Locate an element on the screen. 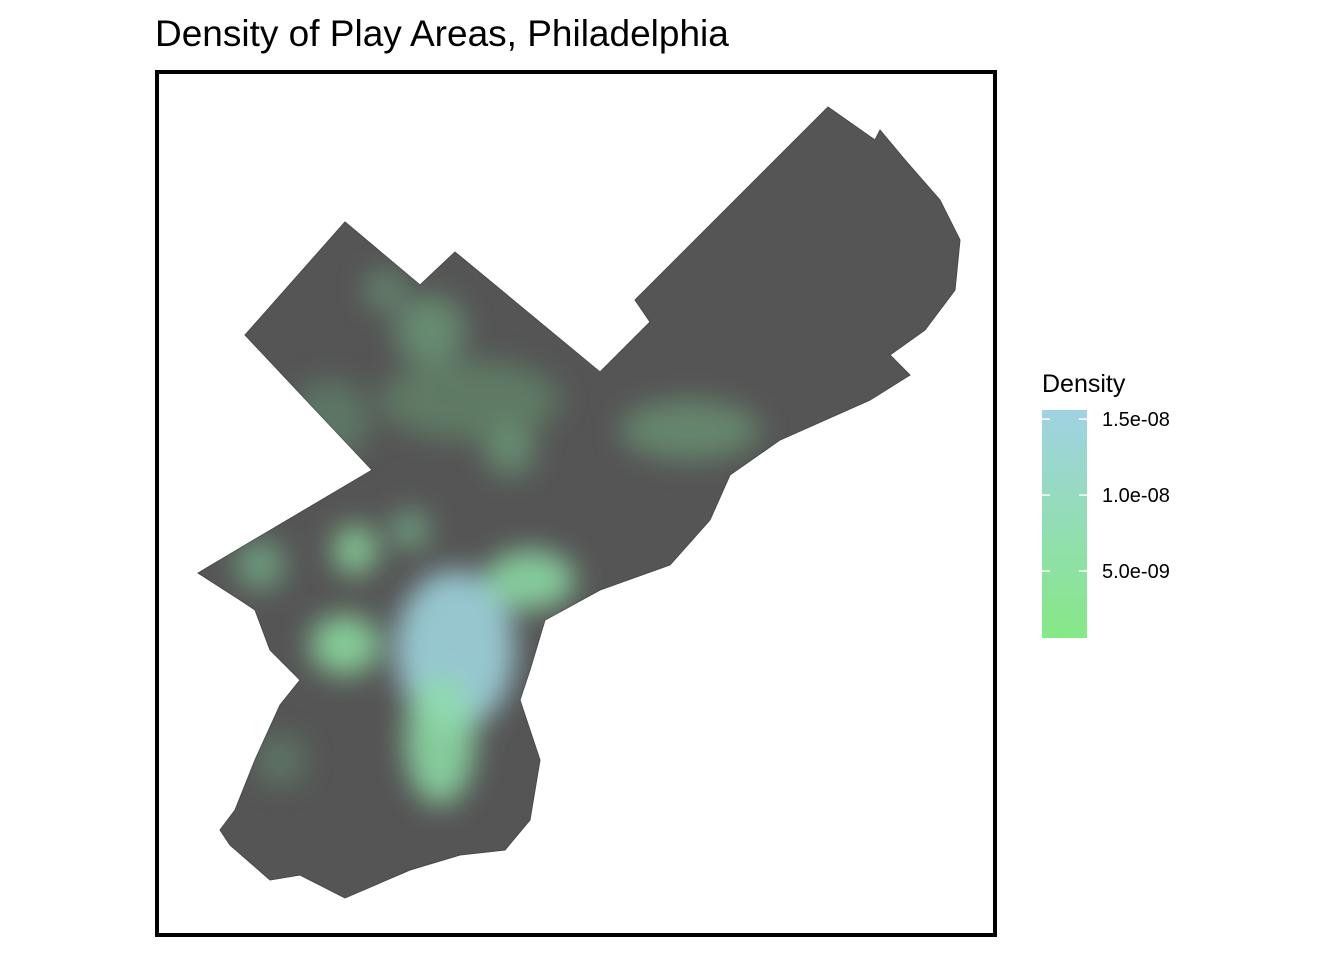 The width and height of the screenshot is (1344, 960). legend-tick-label: 5.0e-09 is located at coordinates (1136, 572).